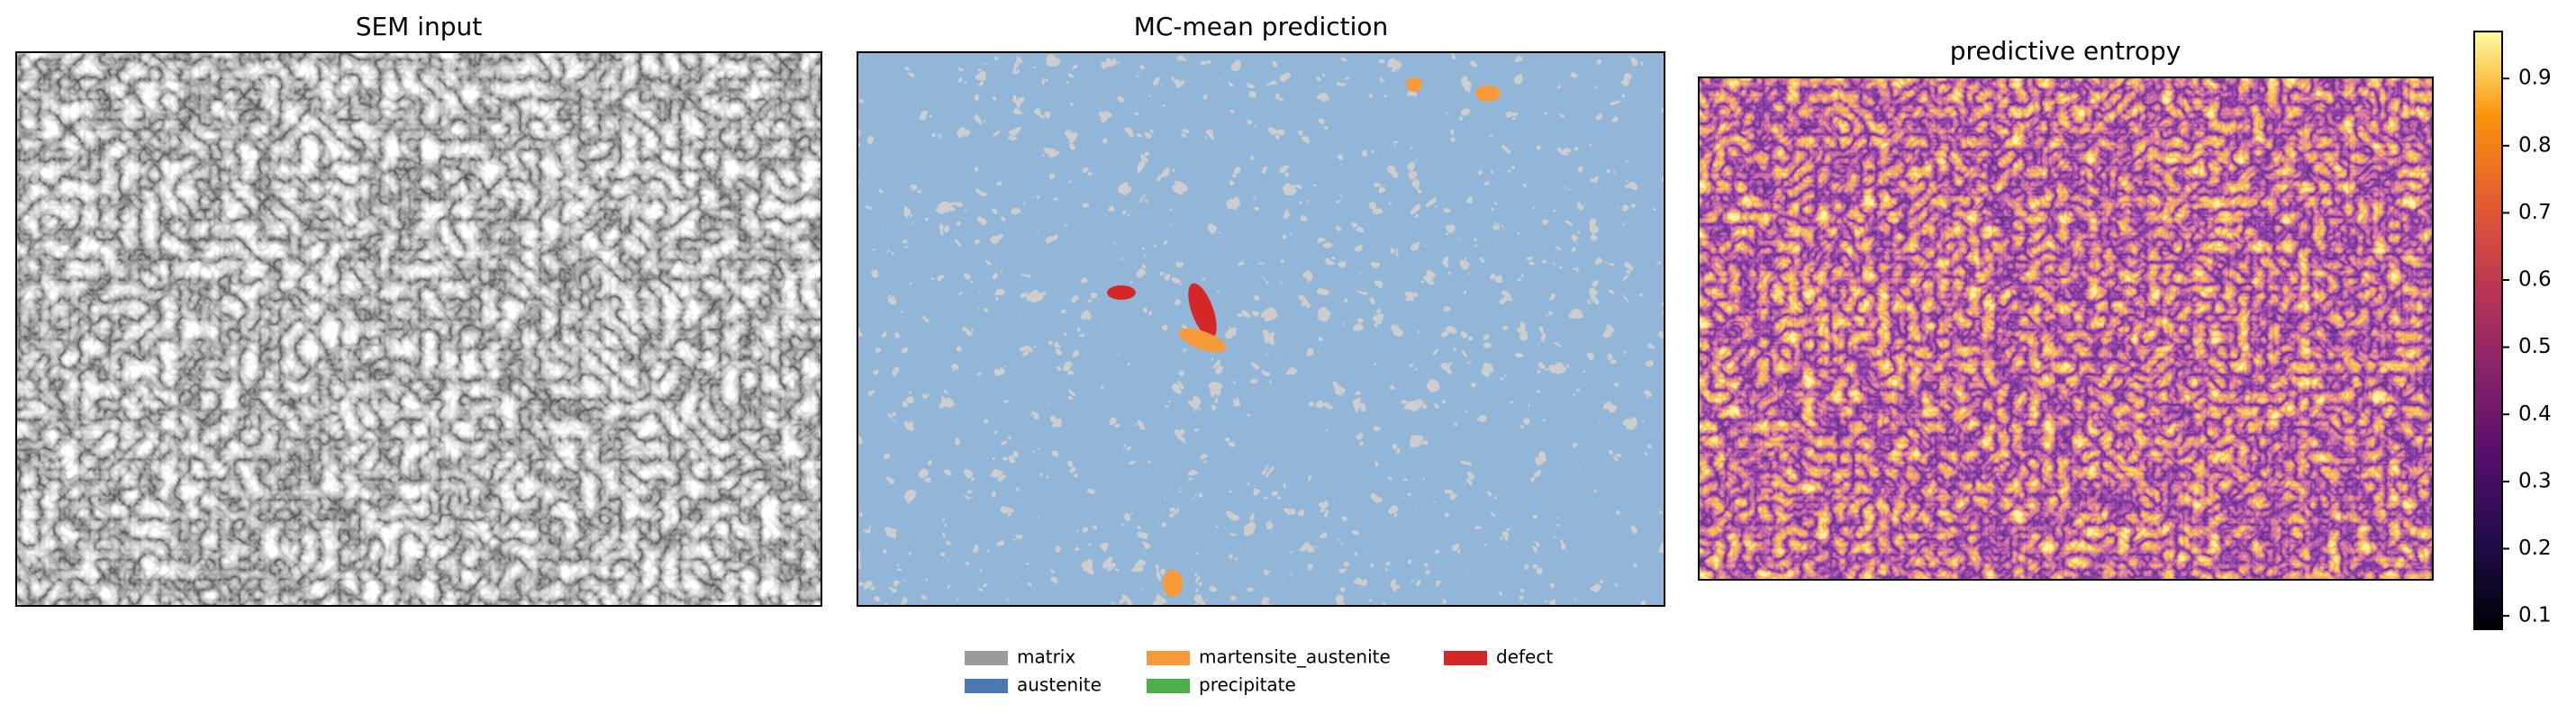 The height and width of the screenshot is (722, 2576). Describe the element at coordinates (1059, 685) in the screenshot. I see `legend-label: austenite` at that location.